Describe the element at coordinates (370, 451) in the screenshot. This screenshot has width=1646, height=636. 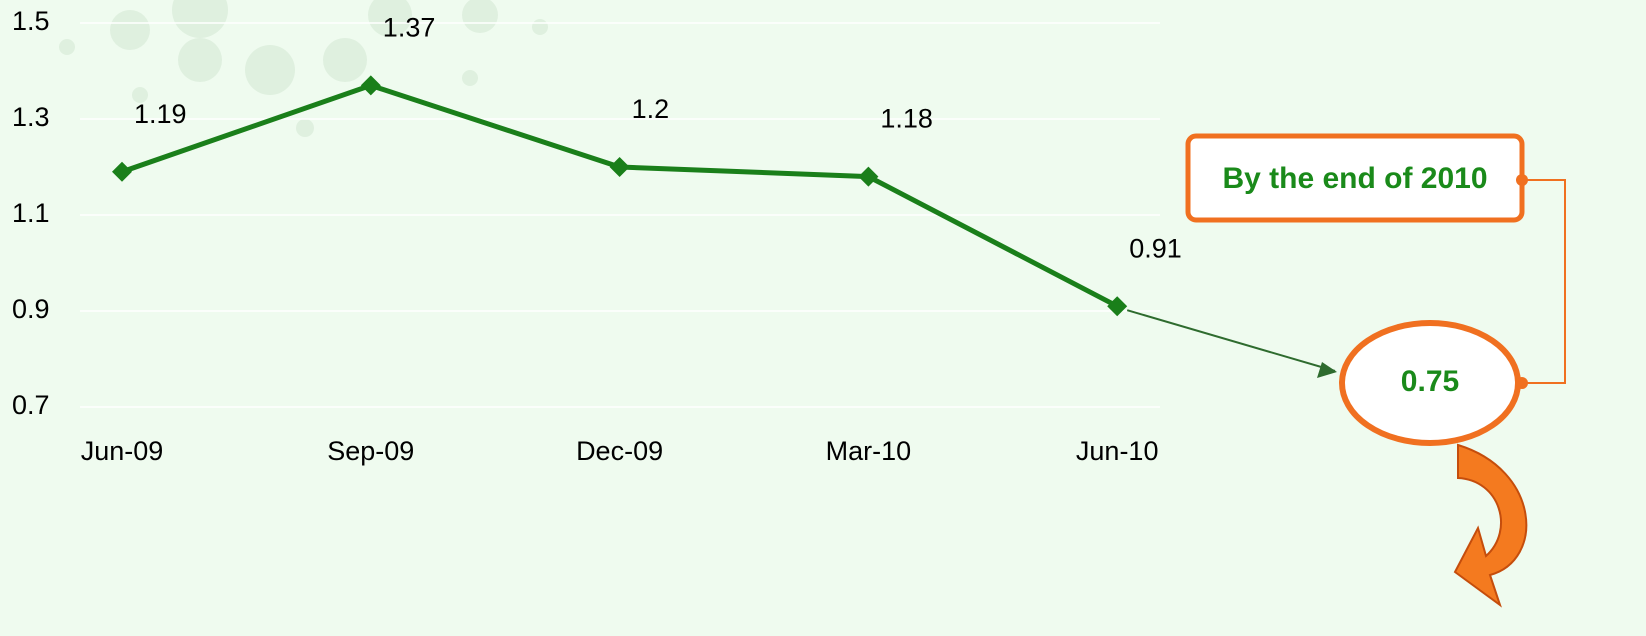
I see `x-tick-label: Sep-09` at that location.